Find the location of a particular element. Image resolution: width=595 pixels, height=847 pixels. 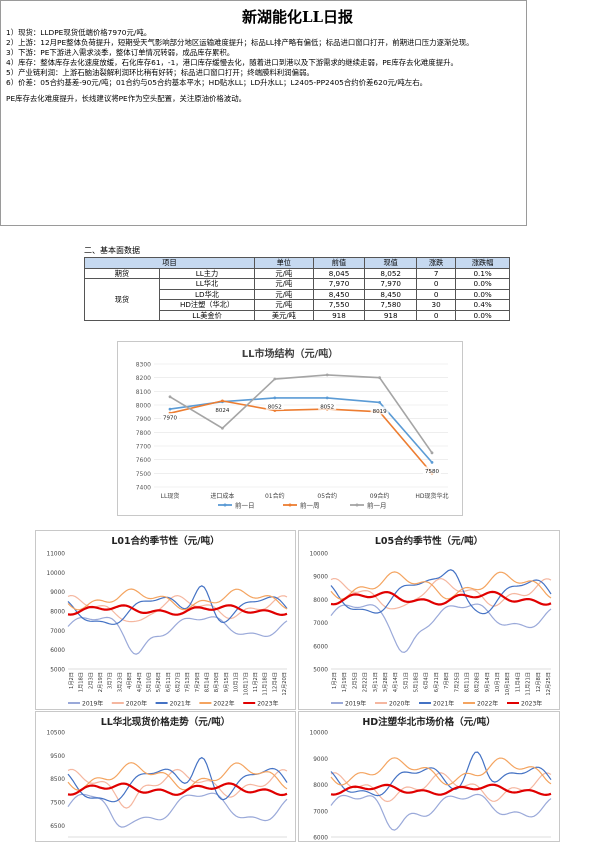

y-tick-label: 5000 is located at coordinates (57, 671).